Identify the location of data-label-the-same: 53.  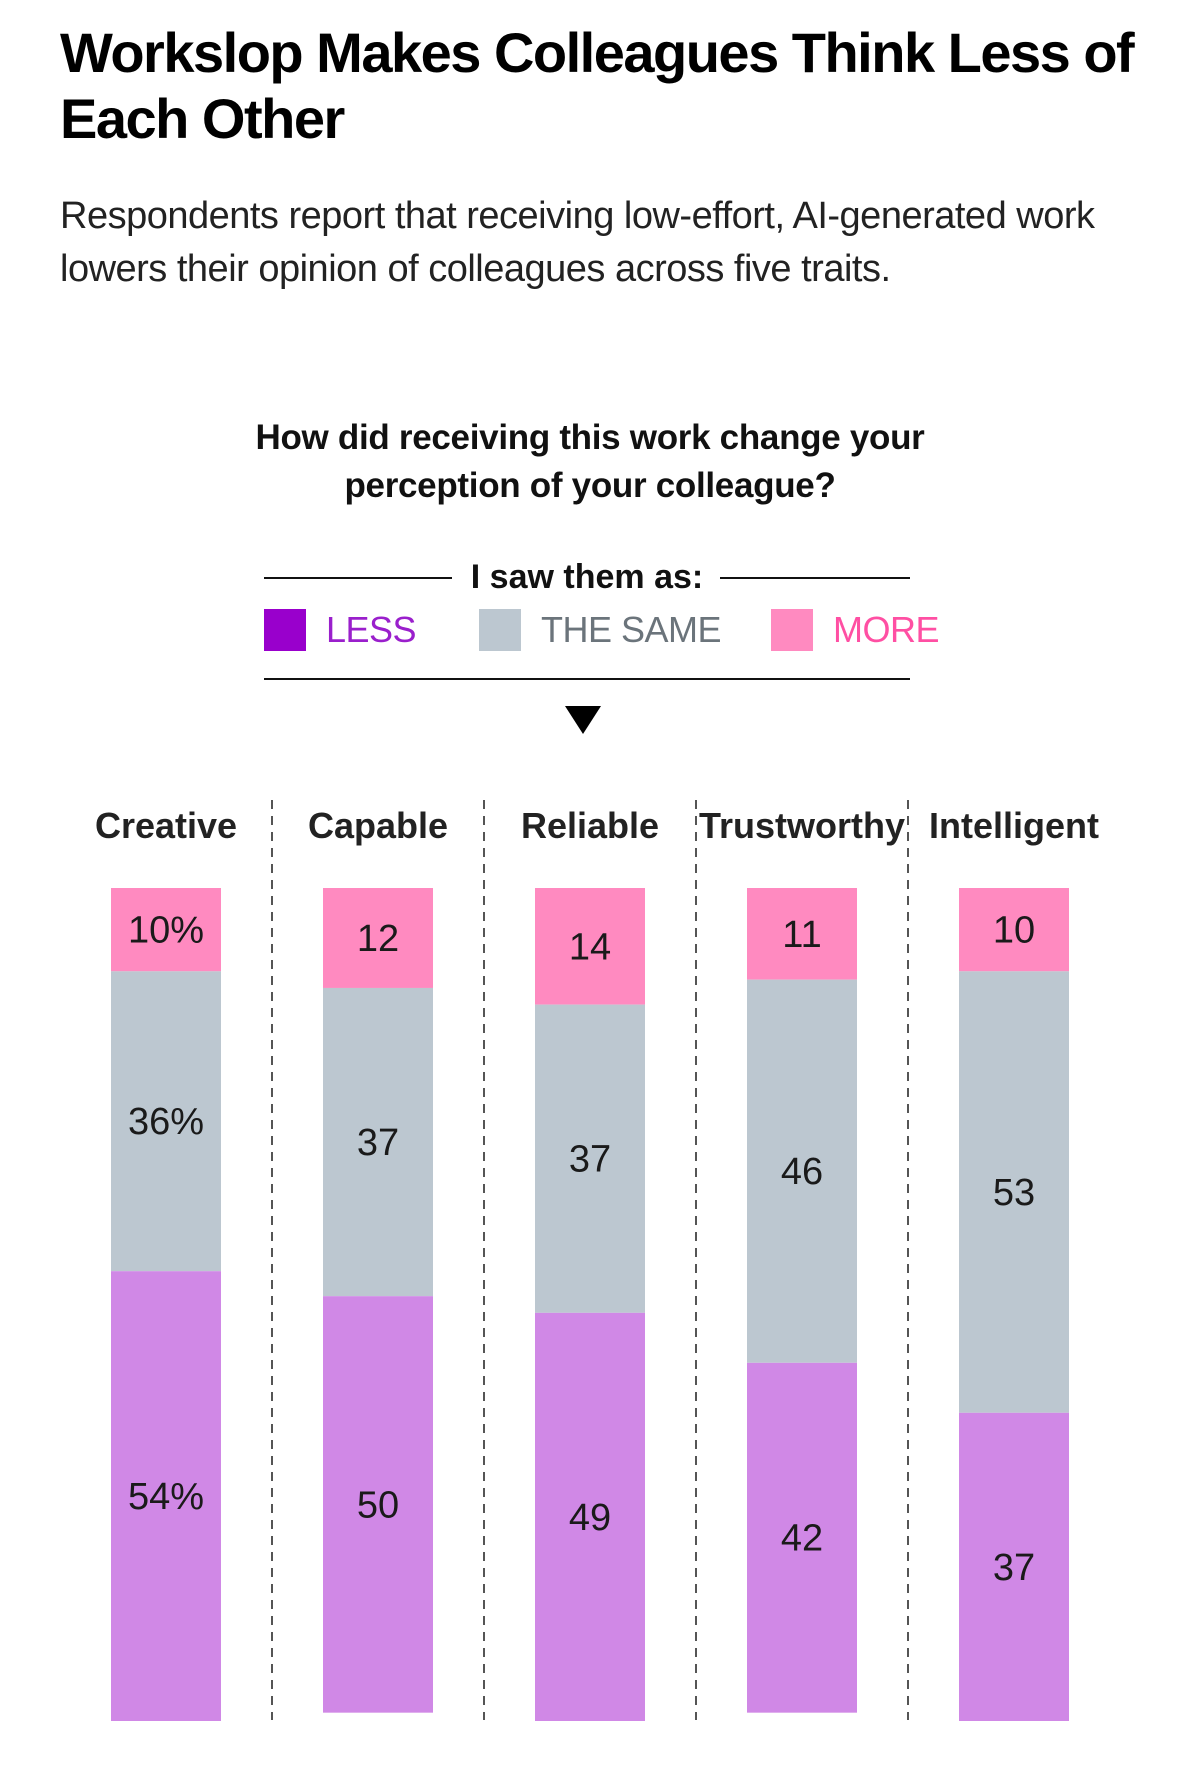
(1014, 1193).